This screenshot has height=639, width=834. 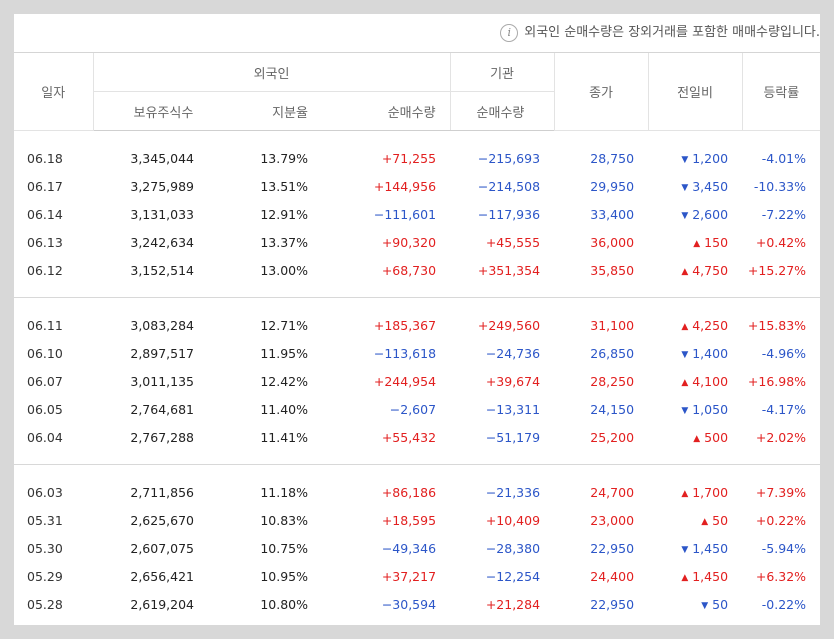 I want to click on cell-change: ▼ 1,200, so click(x=695, y=158).